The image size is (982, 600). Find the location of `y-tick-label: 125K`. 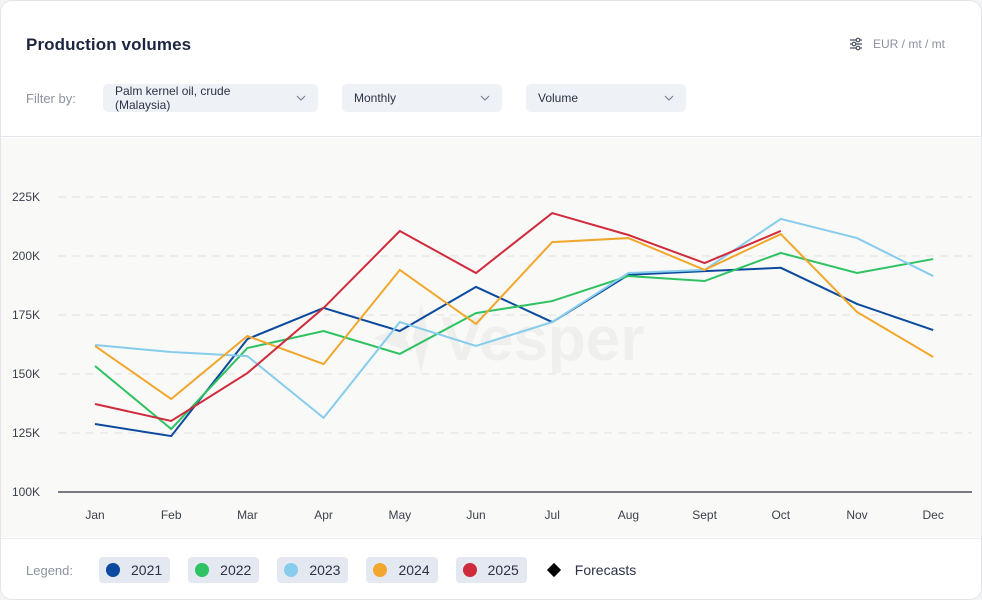

y-tick-label: 125K is located at coordinates (26, 433).